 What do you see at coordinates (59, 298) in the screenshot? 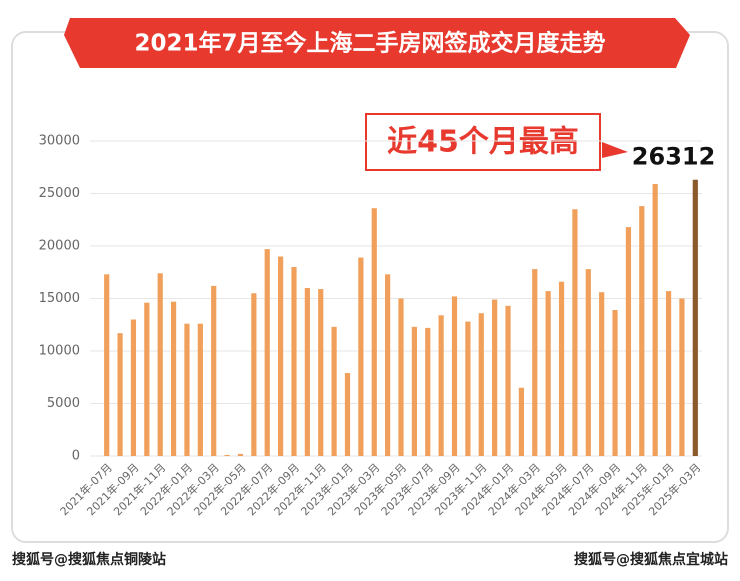
I see `y-tick-label: 15000` at bounding box center [59, 298].